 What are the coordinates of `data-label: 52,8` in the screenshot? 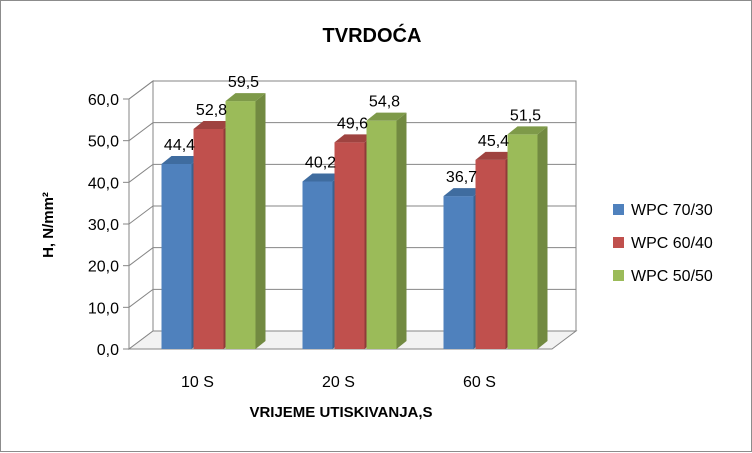 It's located at (211, 110).